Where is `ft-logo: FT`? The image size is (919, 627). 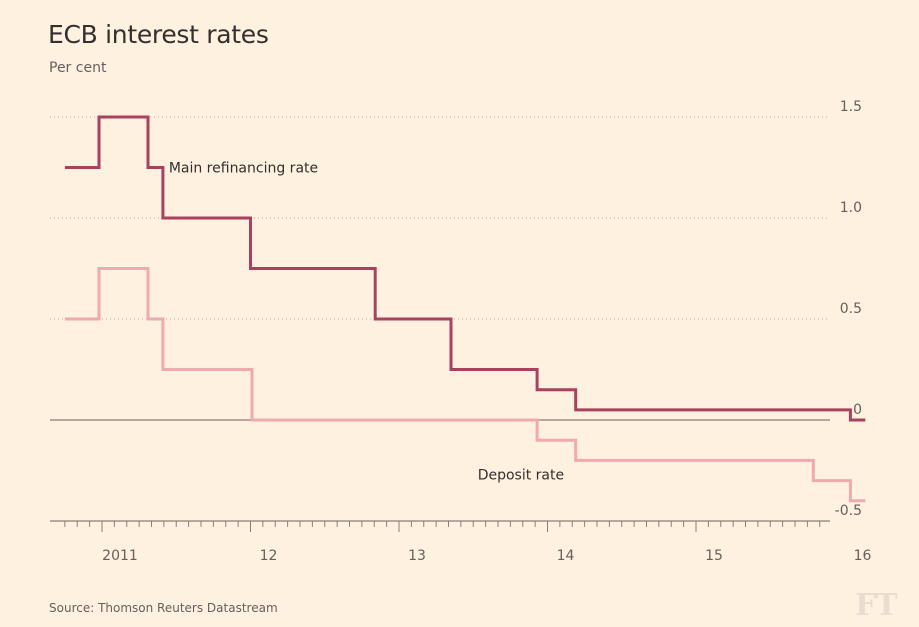 ft-logo: FT is located at coordinates (876, 605).